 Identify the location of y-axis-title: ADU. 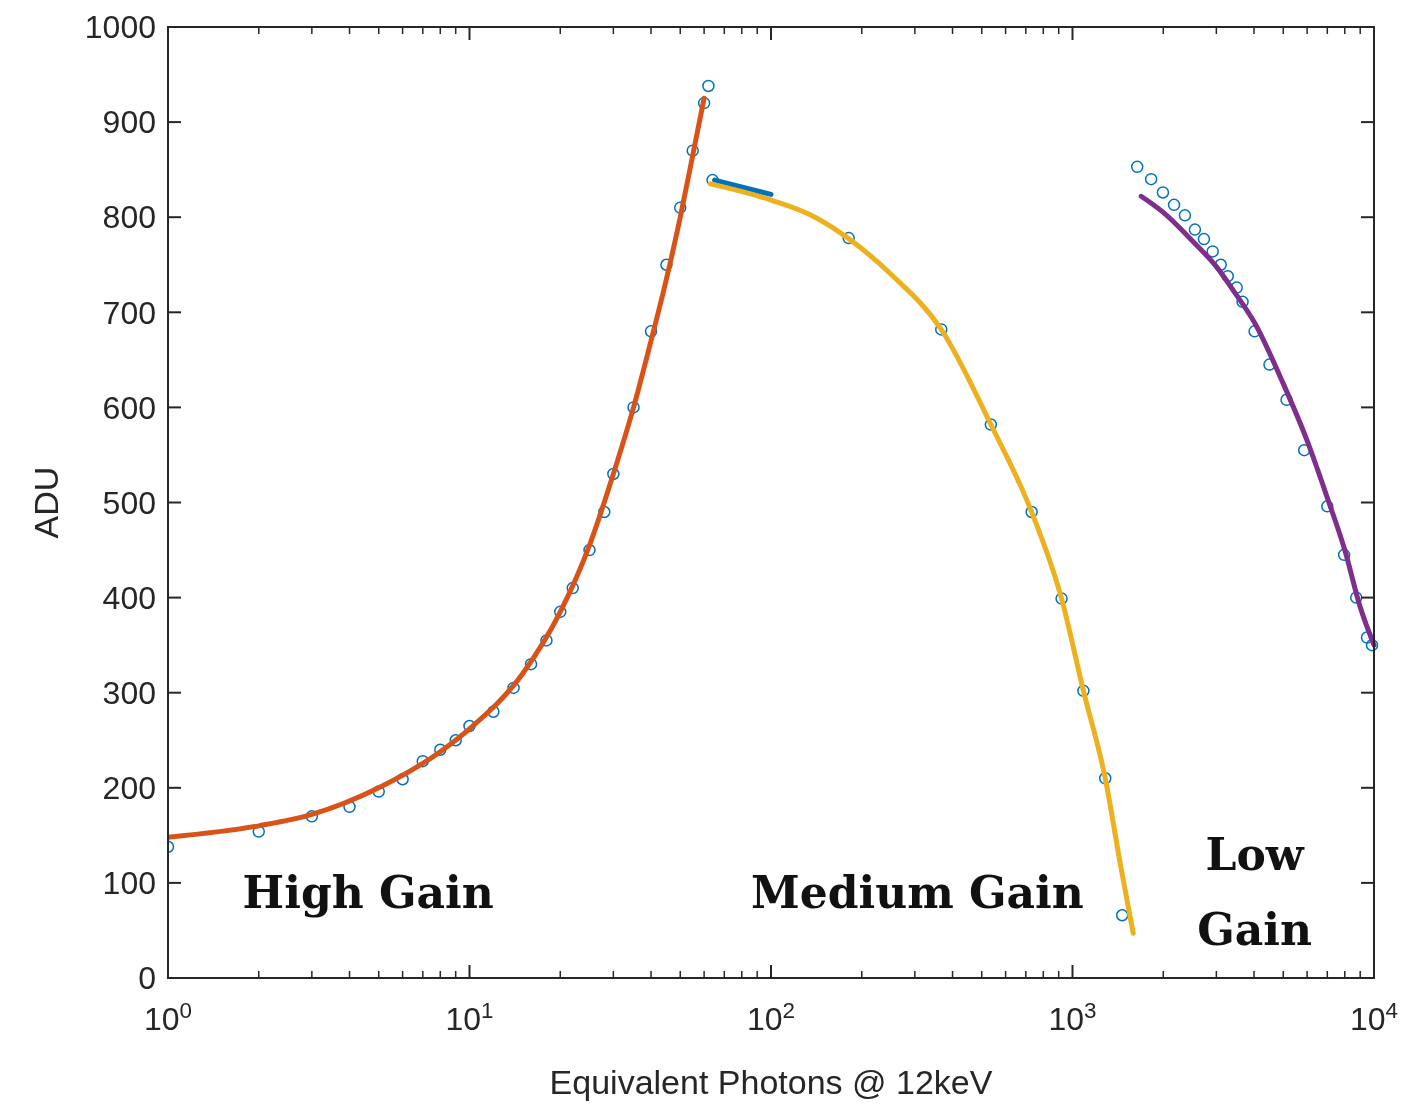
(46, 502).